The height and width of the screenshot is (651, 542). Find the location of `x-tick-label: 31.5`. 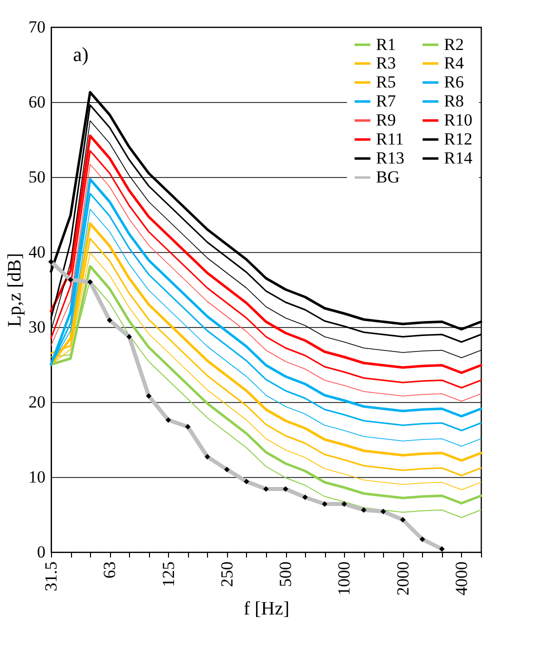

x-tick-label: 31.5 is located at coordinates (51, 577).